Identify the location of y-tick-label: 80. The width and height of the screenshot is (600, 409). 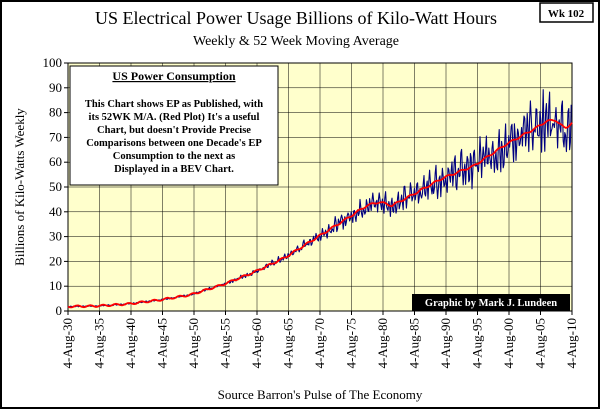
(55, 112).